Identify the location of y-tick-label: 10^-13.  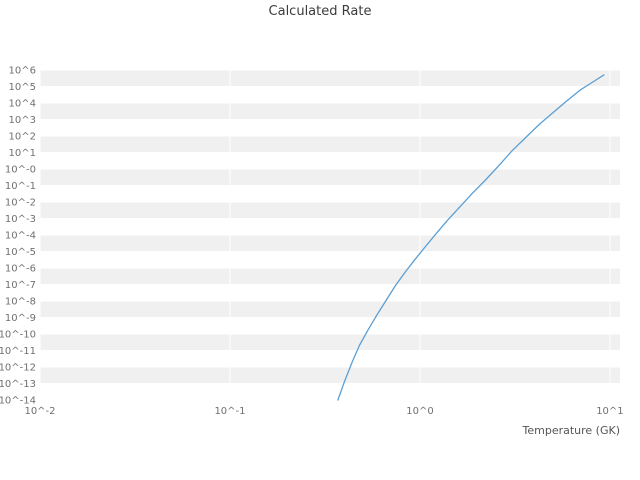
(18, 384).